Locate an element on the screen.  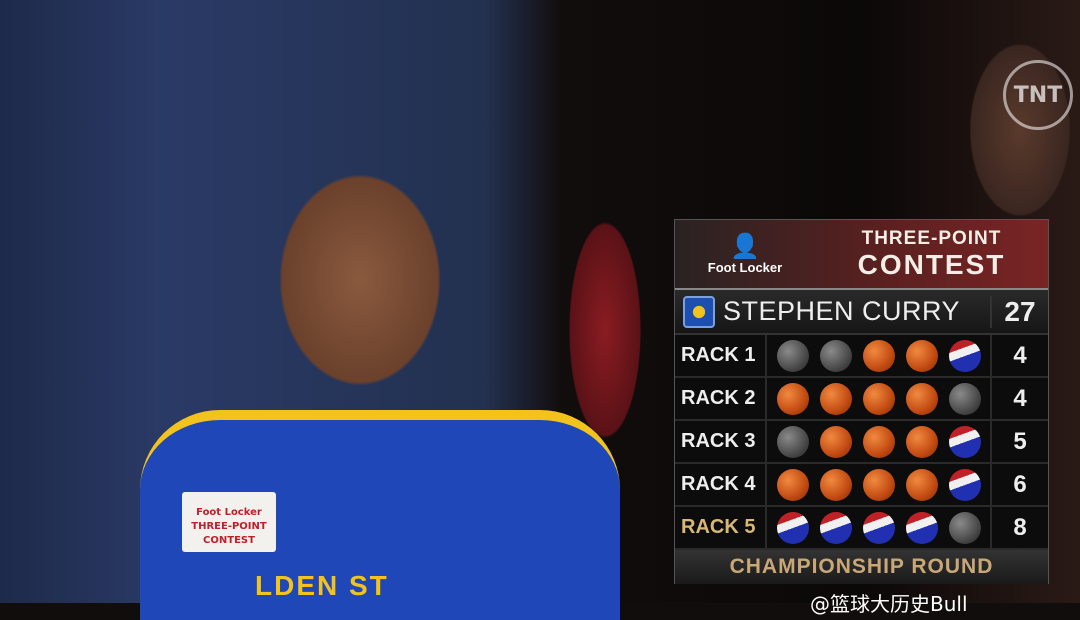
tnt-logo: TNT is located at coordinates (1038, 95).